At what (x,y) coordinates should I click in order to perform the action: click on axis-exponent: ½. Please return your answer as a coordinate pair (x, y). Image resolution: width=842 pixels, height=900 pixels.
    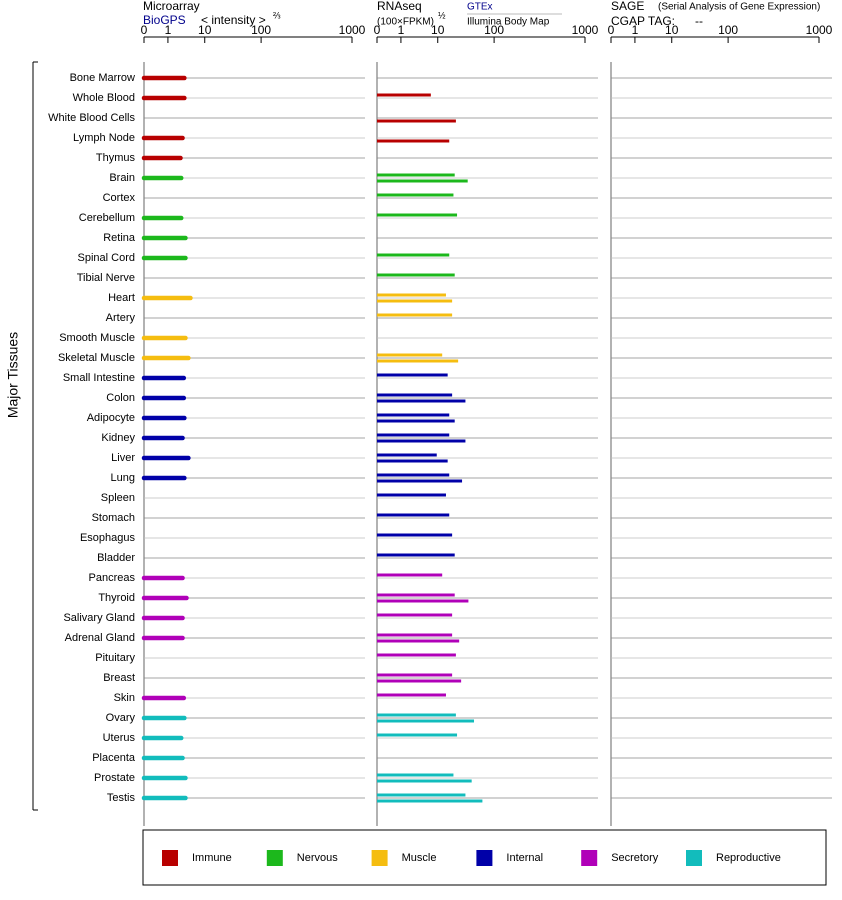
    Looking at the image, I should click on (442, 15).